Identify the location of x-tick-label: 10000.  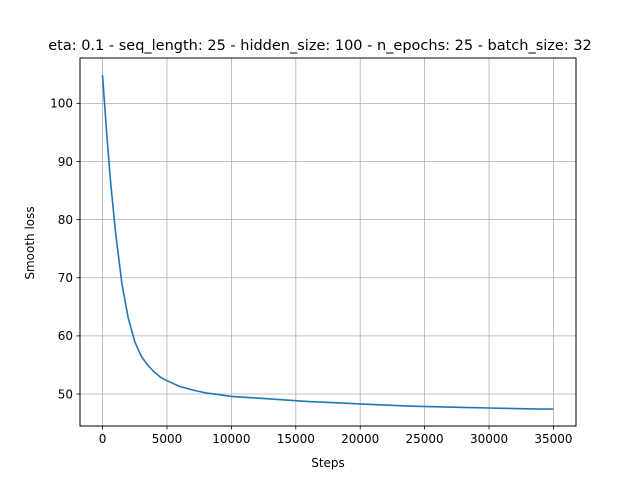
(231, 439).